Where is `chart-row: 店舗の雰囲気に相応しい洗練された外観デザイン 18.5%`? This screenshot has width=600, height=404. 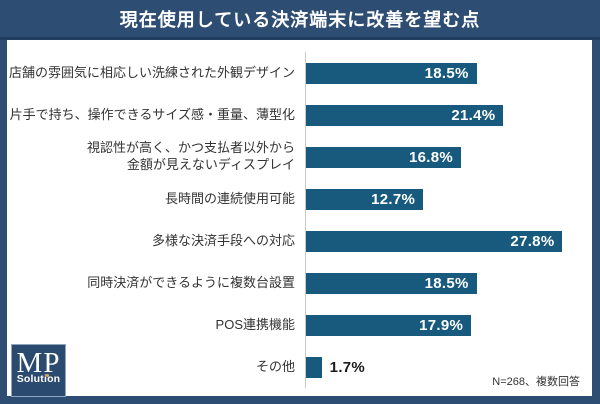 chart-row: 店舗の雰囲気に相応しい洗練された外観デザイン 18.5% is located at coordinates (299, 73).